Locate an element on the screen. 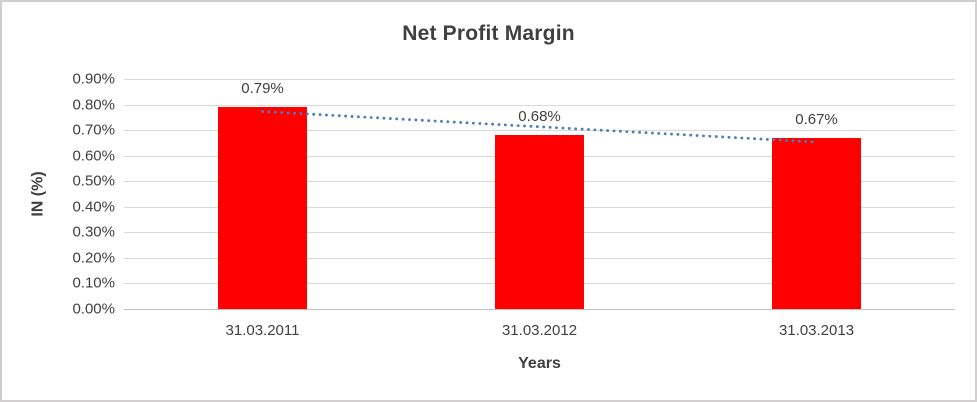 This screenshot has height=402, width=977. y-tick-label: 0.30% is located at coordinates (93, 232).